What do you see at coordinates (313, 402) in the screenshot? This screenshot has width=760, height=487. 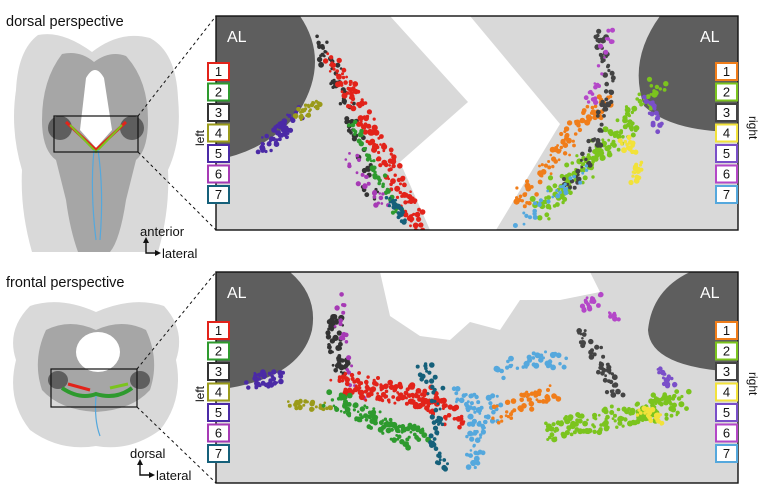 I see `n4-left-f-point` at bounding box center [313, 402].